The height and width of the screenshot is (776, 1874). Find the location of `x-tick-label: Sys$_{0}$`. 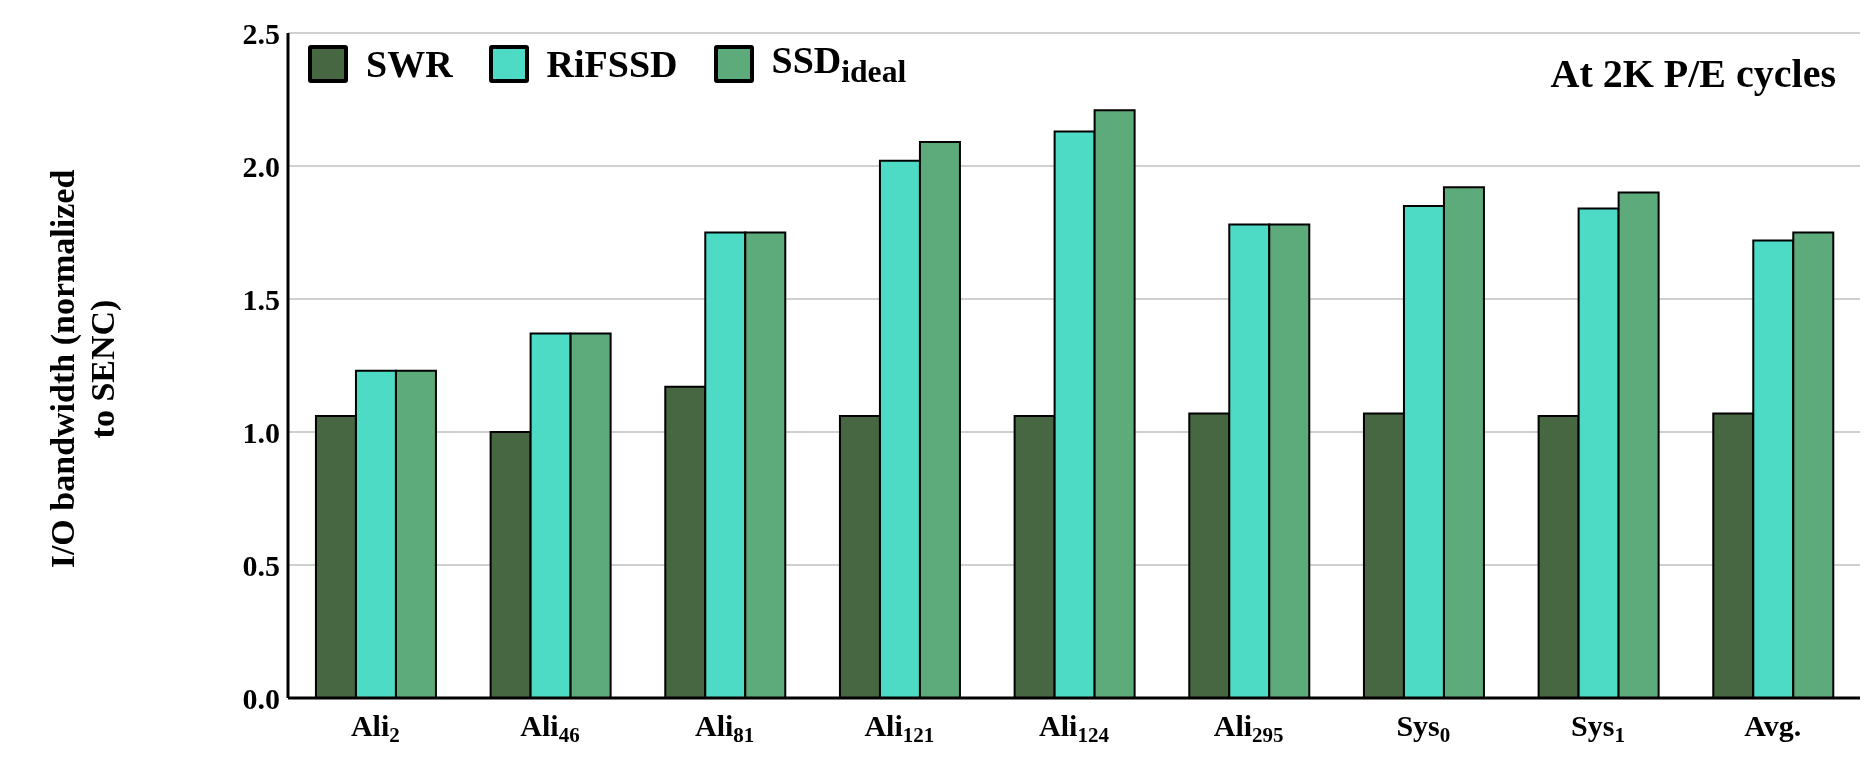

x-tick-label: Sys$_{0}$ is located at coordinates (1423, 728).